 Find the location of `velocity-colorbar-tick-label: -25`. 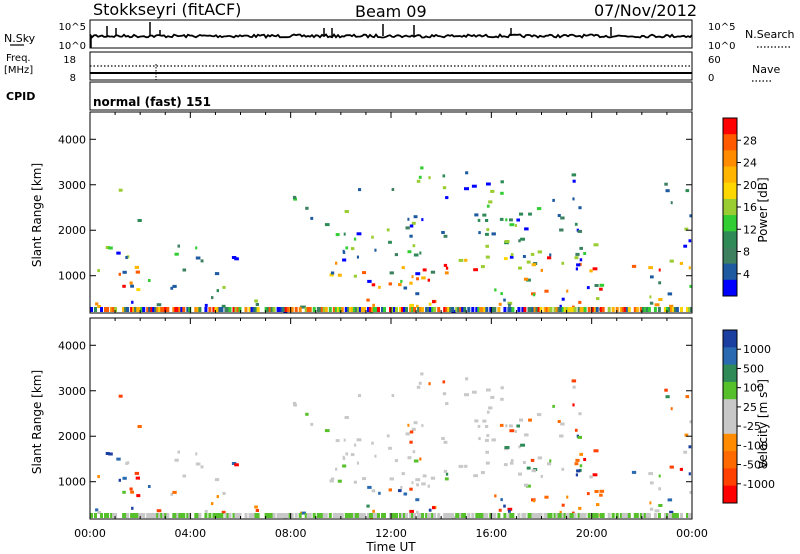

velocity-colorbar-tick-label: -25 is located at coordinates (752, 426).